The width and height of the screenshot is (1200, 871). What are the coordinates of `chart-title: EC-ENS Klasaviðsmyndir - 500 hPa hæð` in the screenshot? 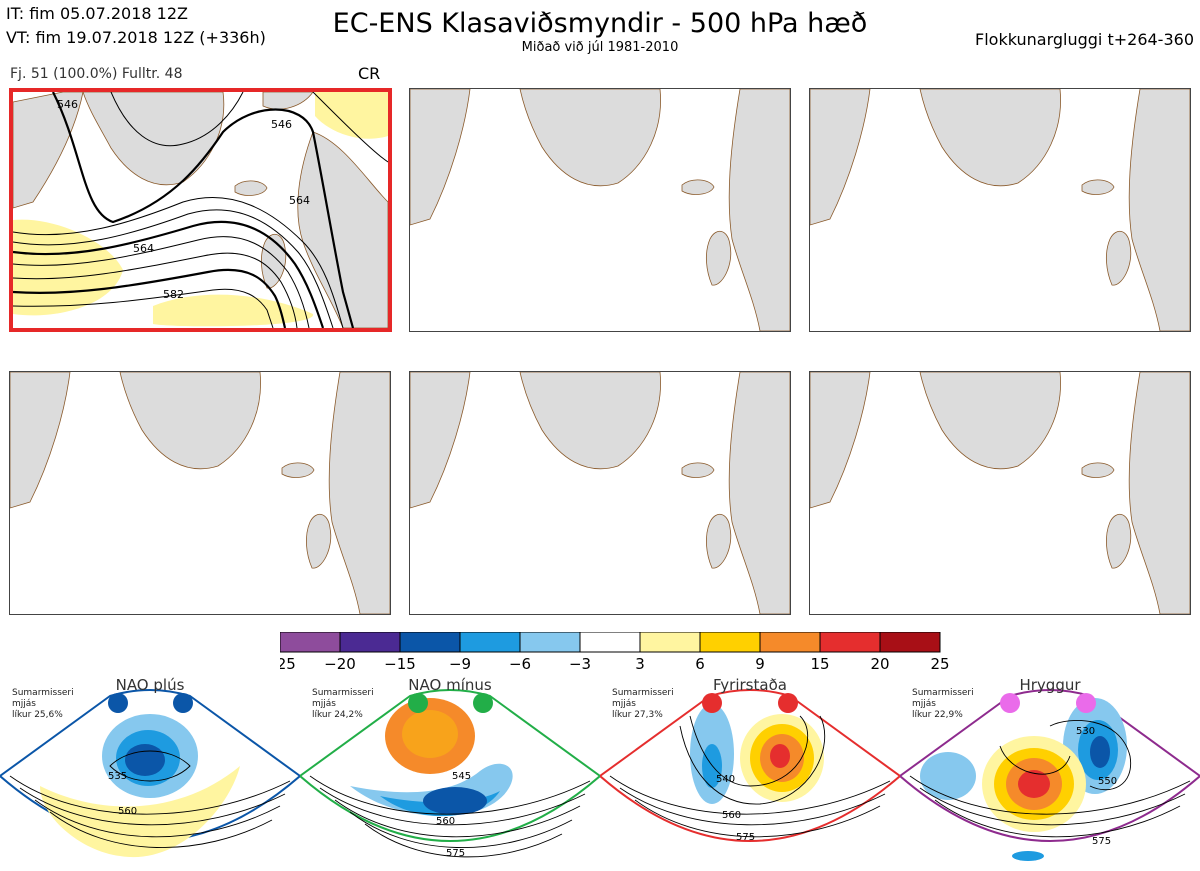 It's located at (600, 23).